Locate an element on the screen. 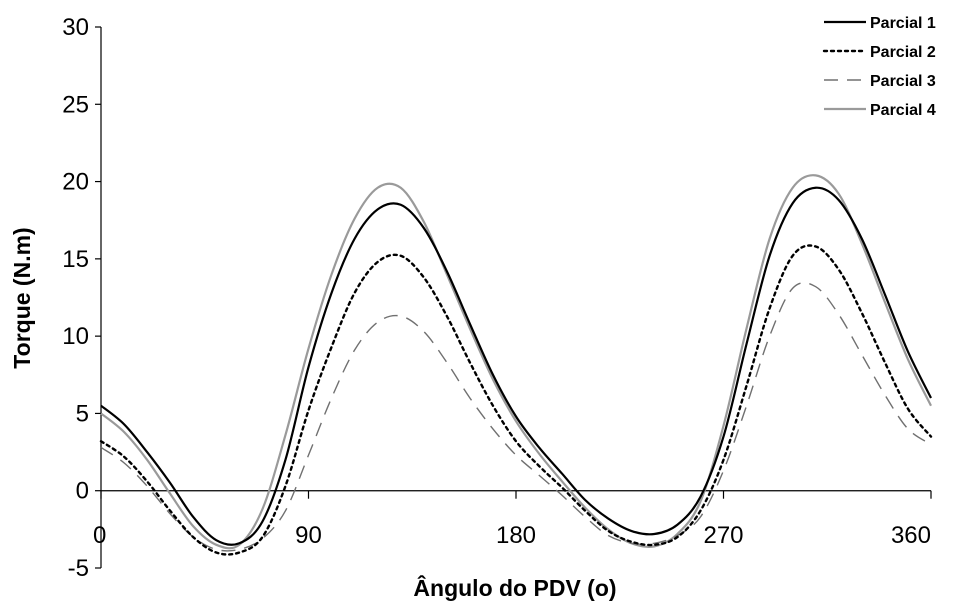 This screenshot has height=604, width=959. x-tick-label: 270 is located at coordinates (723, 535).